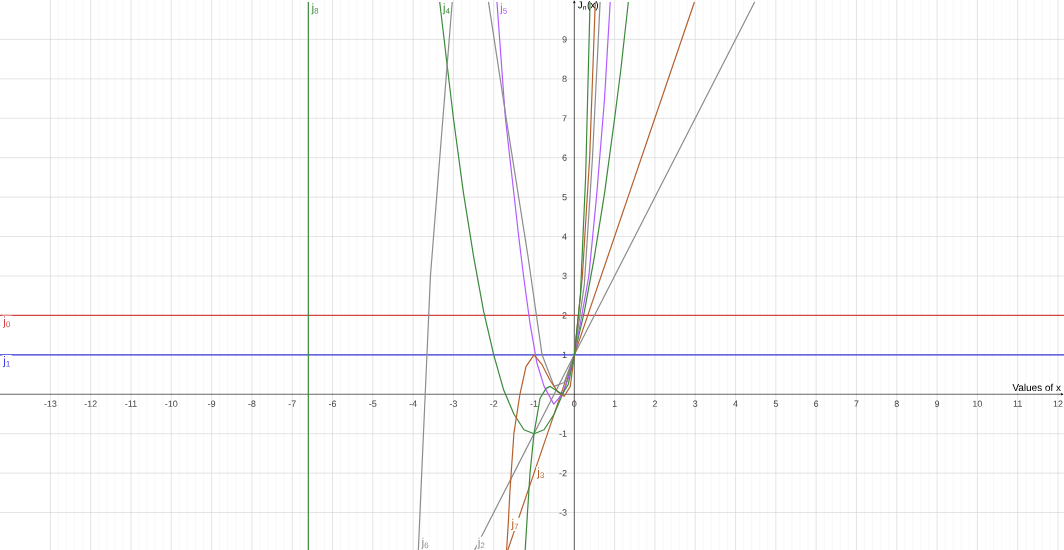 The height and width of the screenshot is (550, 1064). I want to click on series-label: j$_{4}$, so click(446, 9).